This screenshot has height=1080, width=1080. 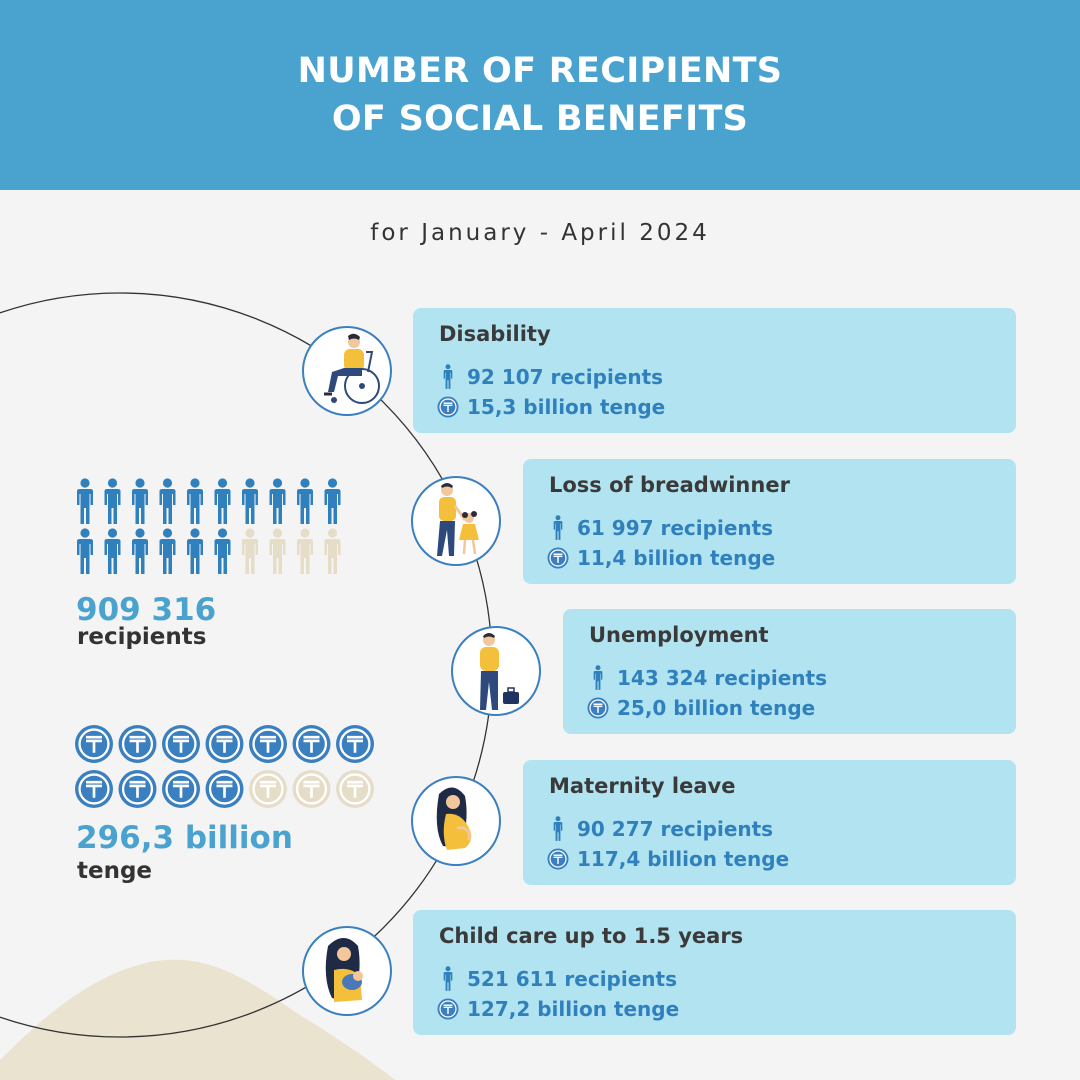 What do you see at coordinates (540, 119) in the screenshot?
I see `title-line-2: OF SOCIAL BENEFITS` at bounding box center [540, 119].